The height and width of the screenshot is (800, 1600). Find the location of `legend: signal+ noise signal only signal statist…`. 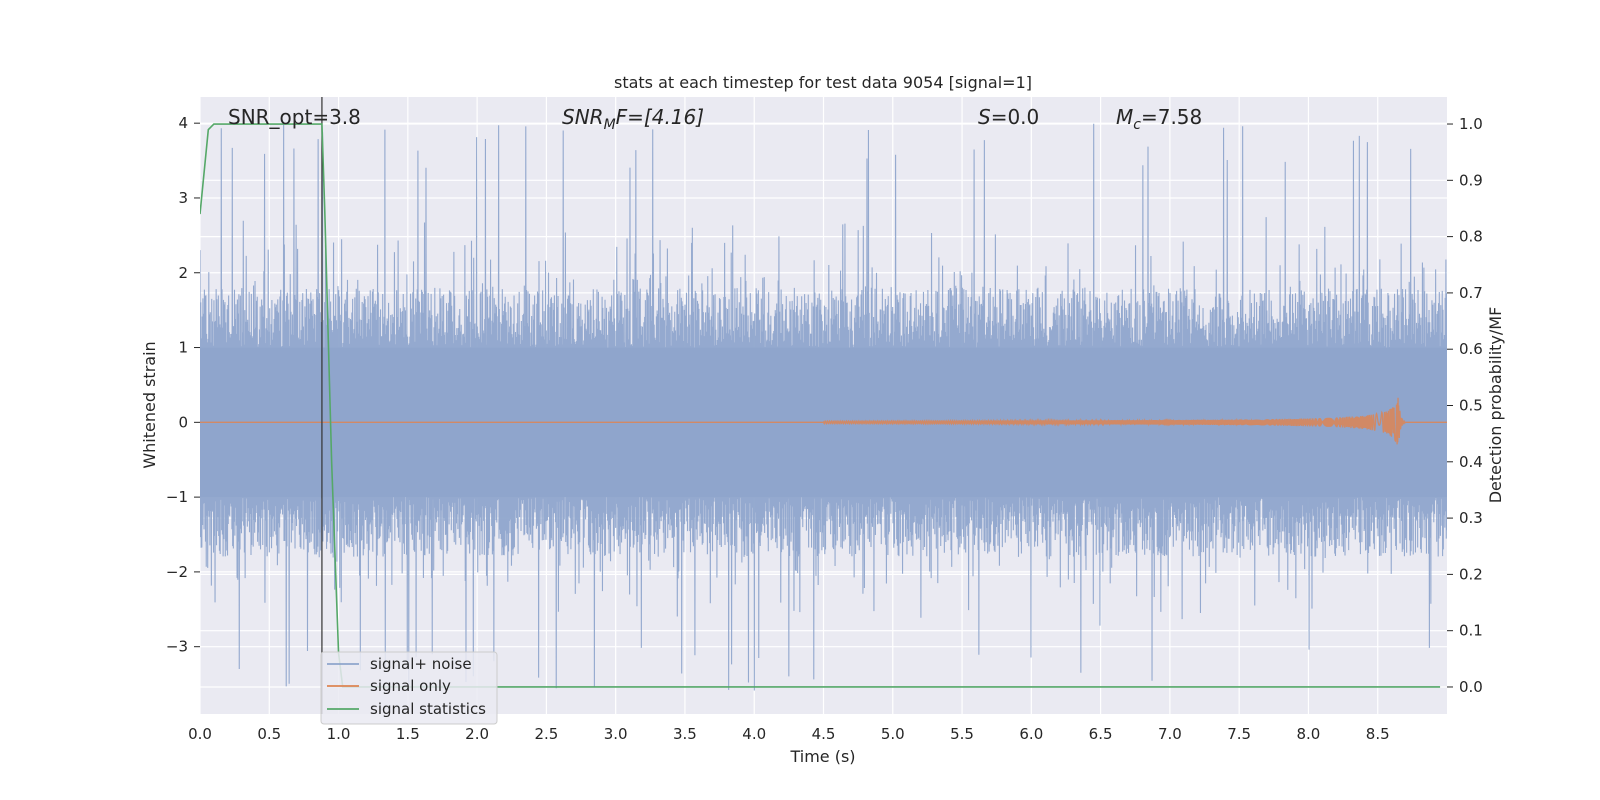

legend: signal+ noise signal only signal statist… is located at coordinates (409, 688).